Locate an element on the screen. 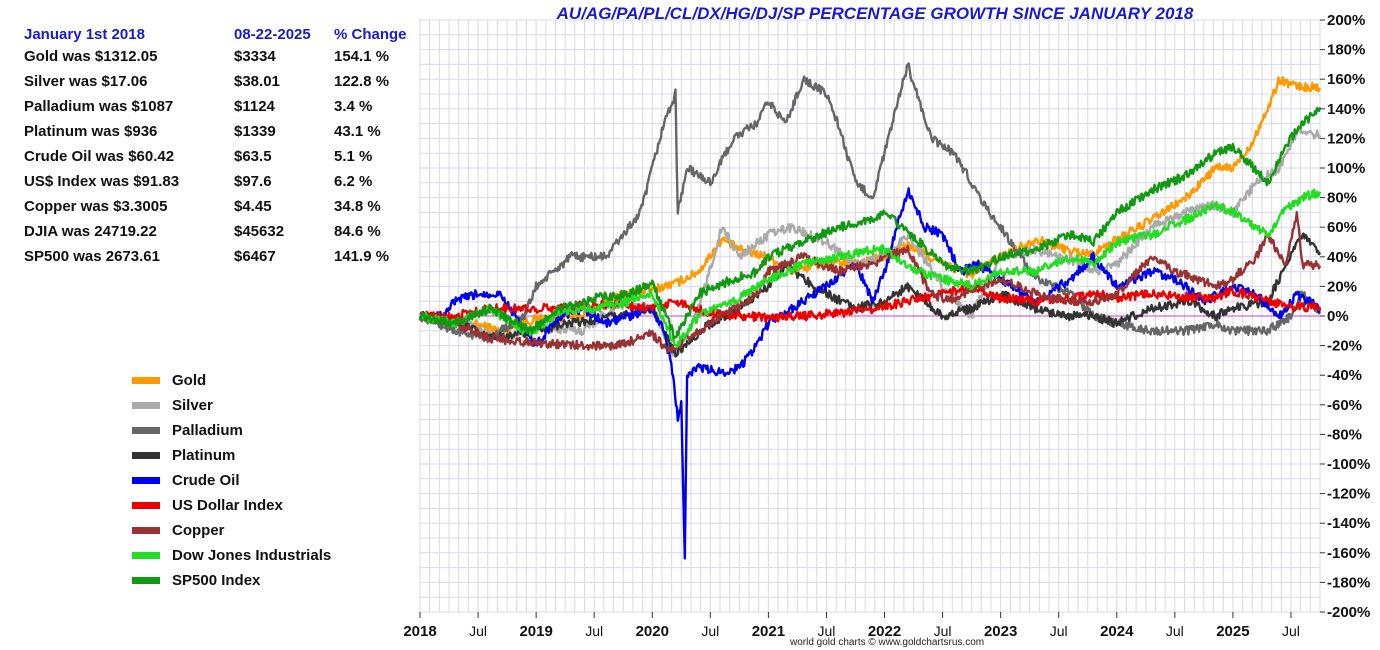 This screenshot has width=1380, height=650. header-start-date: January 1st 2018 is located at coordinates (84, 34).